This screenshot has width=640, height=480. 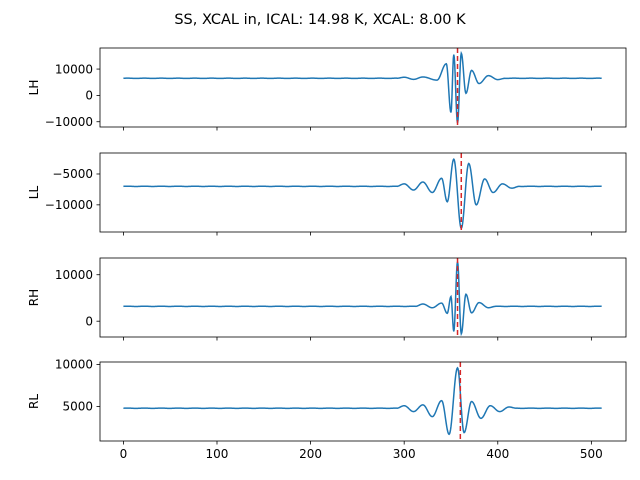 I want to click on y-tick-label: −5000, so click(x=72, y=174).